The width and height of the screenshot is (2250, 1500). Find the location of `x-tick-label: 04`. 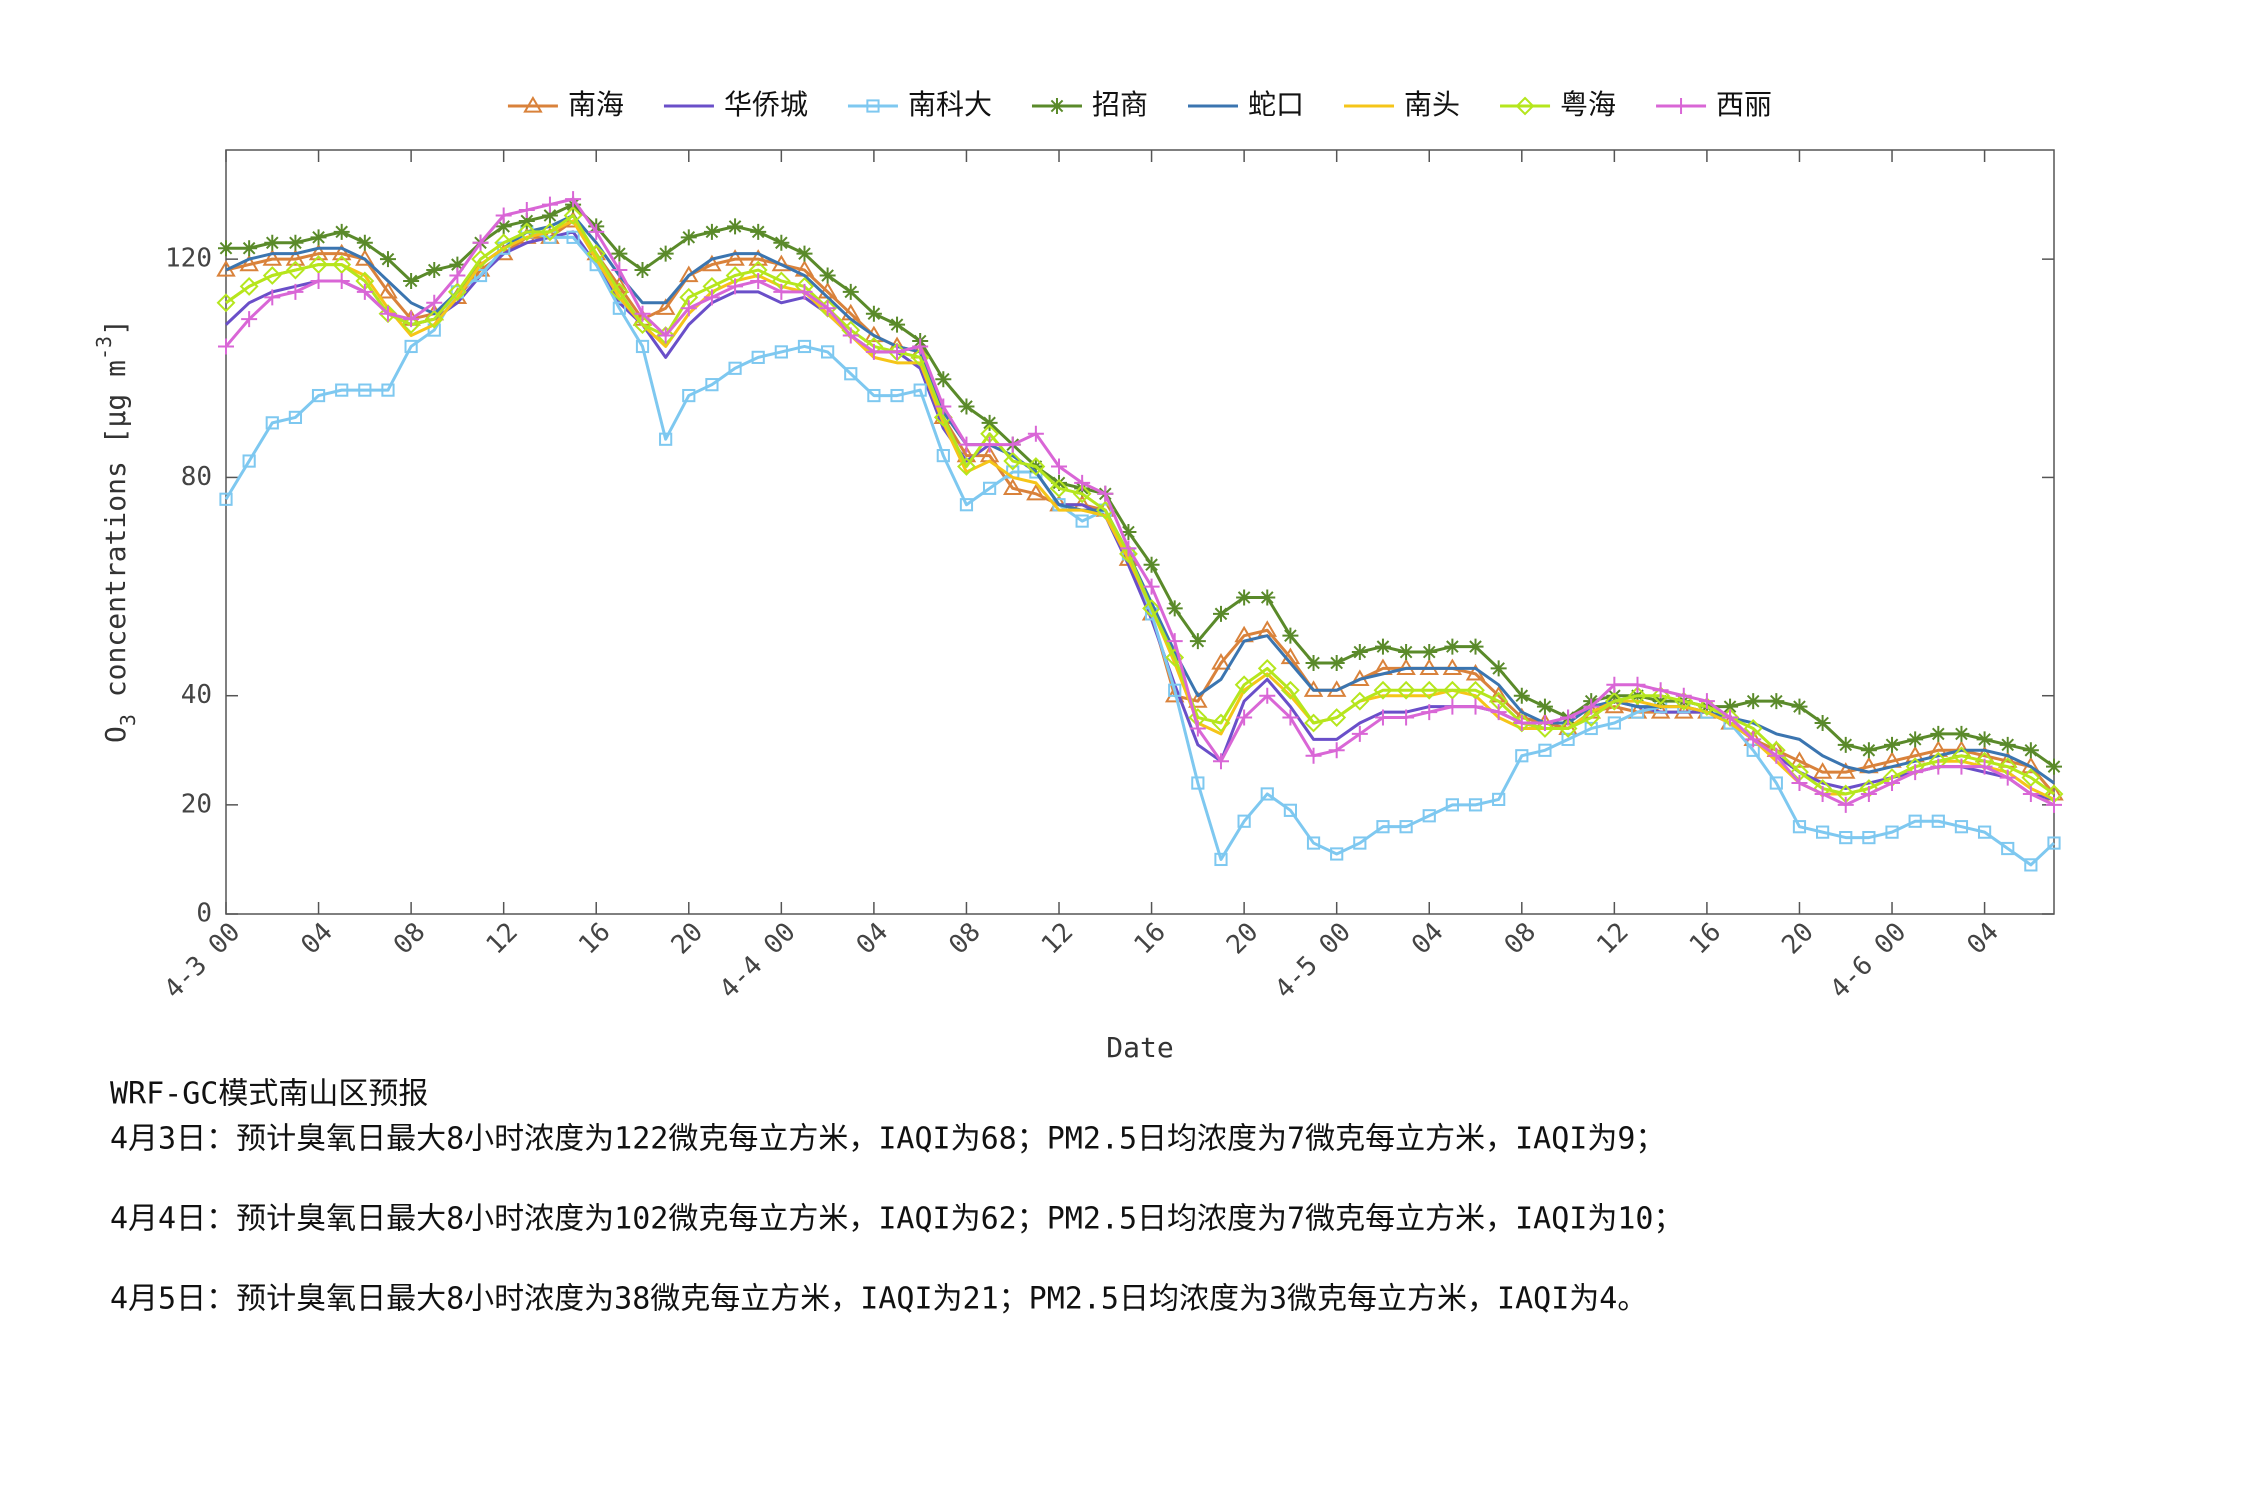

x-tick-label: 04 is located at coordinates (872, 938).